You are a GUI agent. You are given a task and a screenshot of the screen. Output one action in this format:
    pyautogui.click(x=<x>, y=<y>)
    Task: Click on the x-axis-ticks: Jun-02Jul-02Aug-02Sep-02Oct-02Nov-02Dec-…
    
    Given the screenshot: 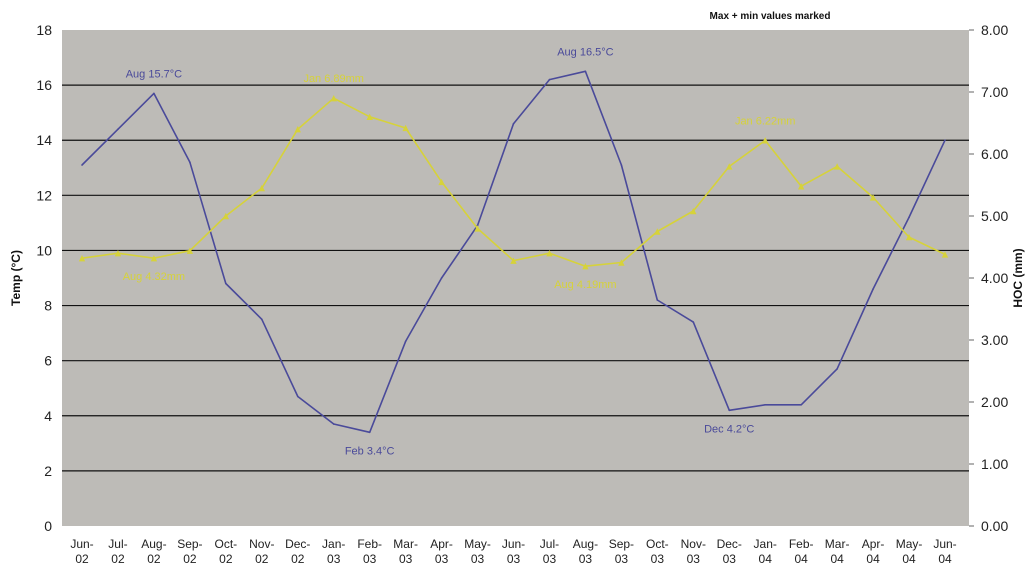 What is the action you would take?
    pyautogui.click(x=513, y=551)
    